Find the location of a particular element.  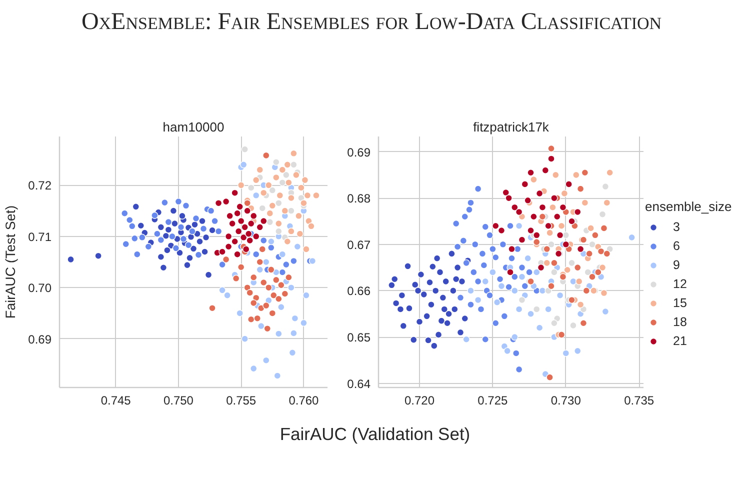

x-tick-label: 0.735 is located at coordinates (639, 401).